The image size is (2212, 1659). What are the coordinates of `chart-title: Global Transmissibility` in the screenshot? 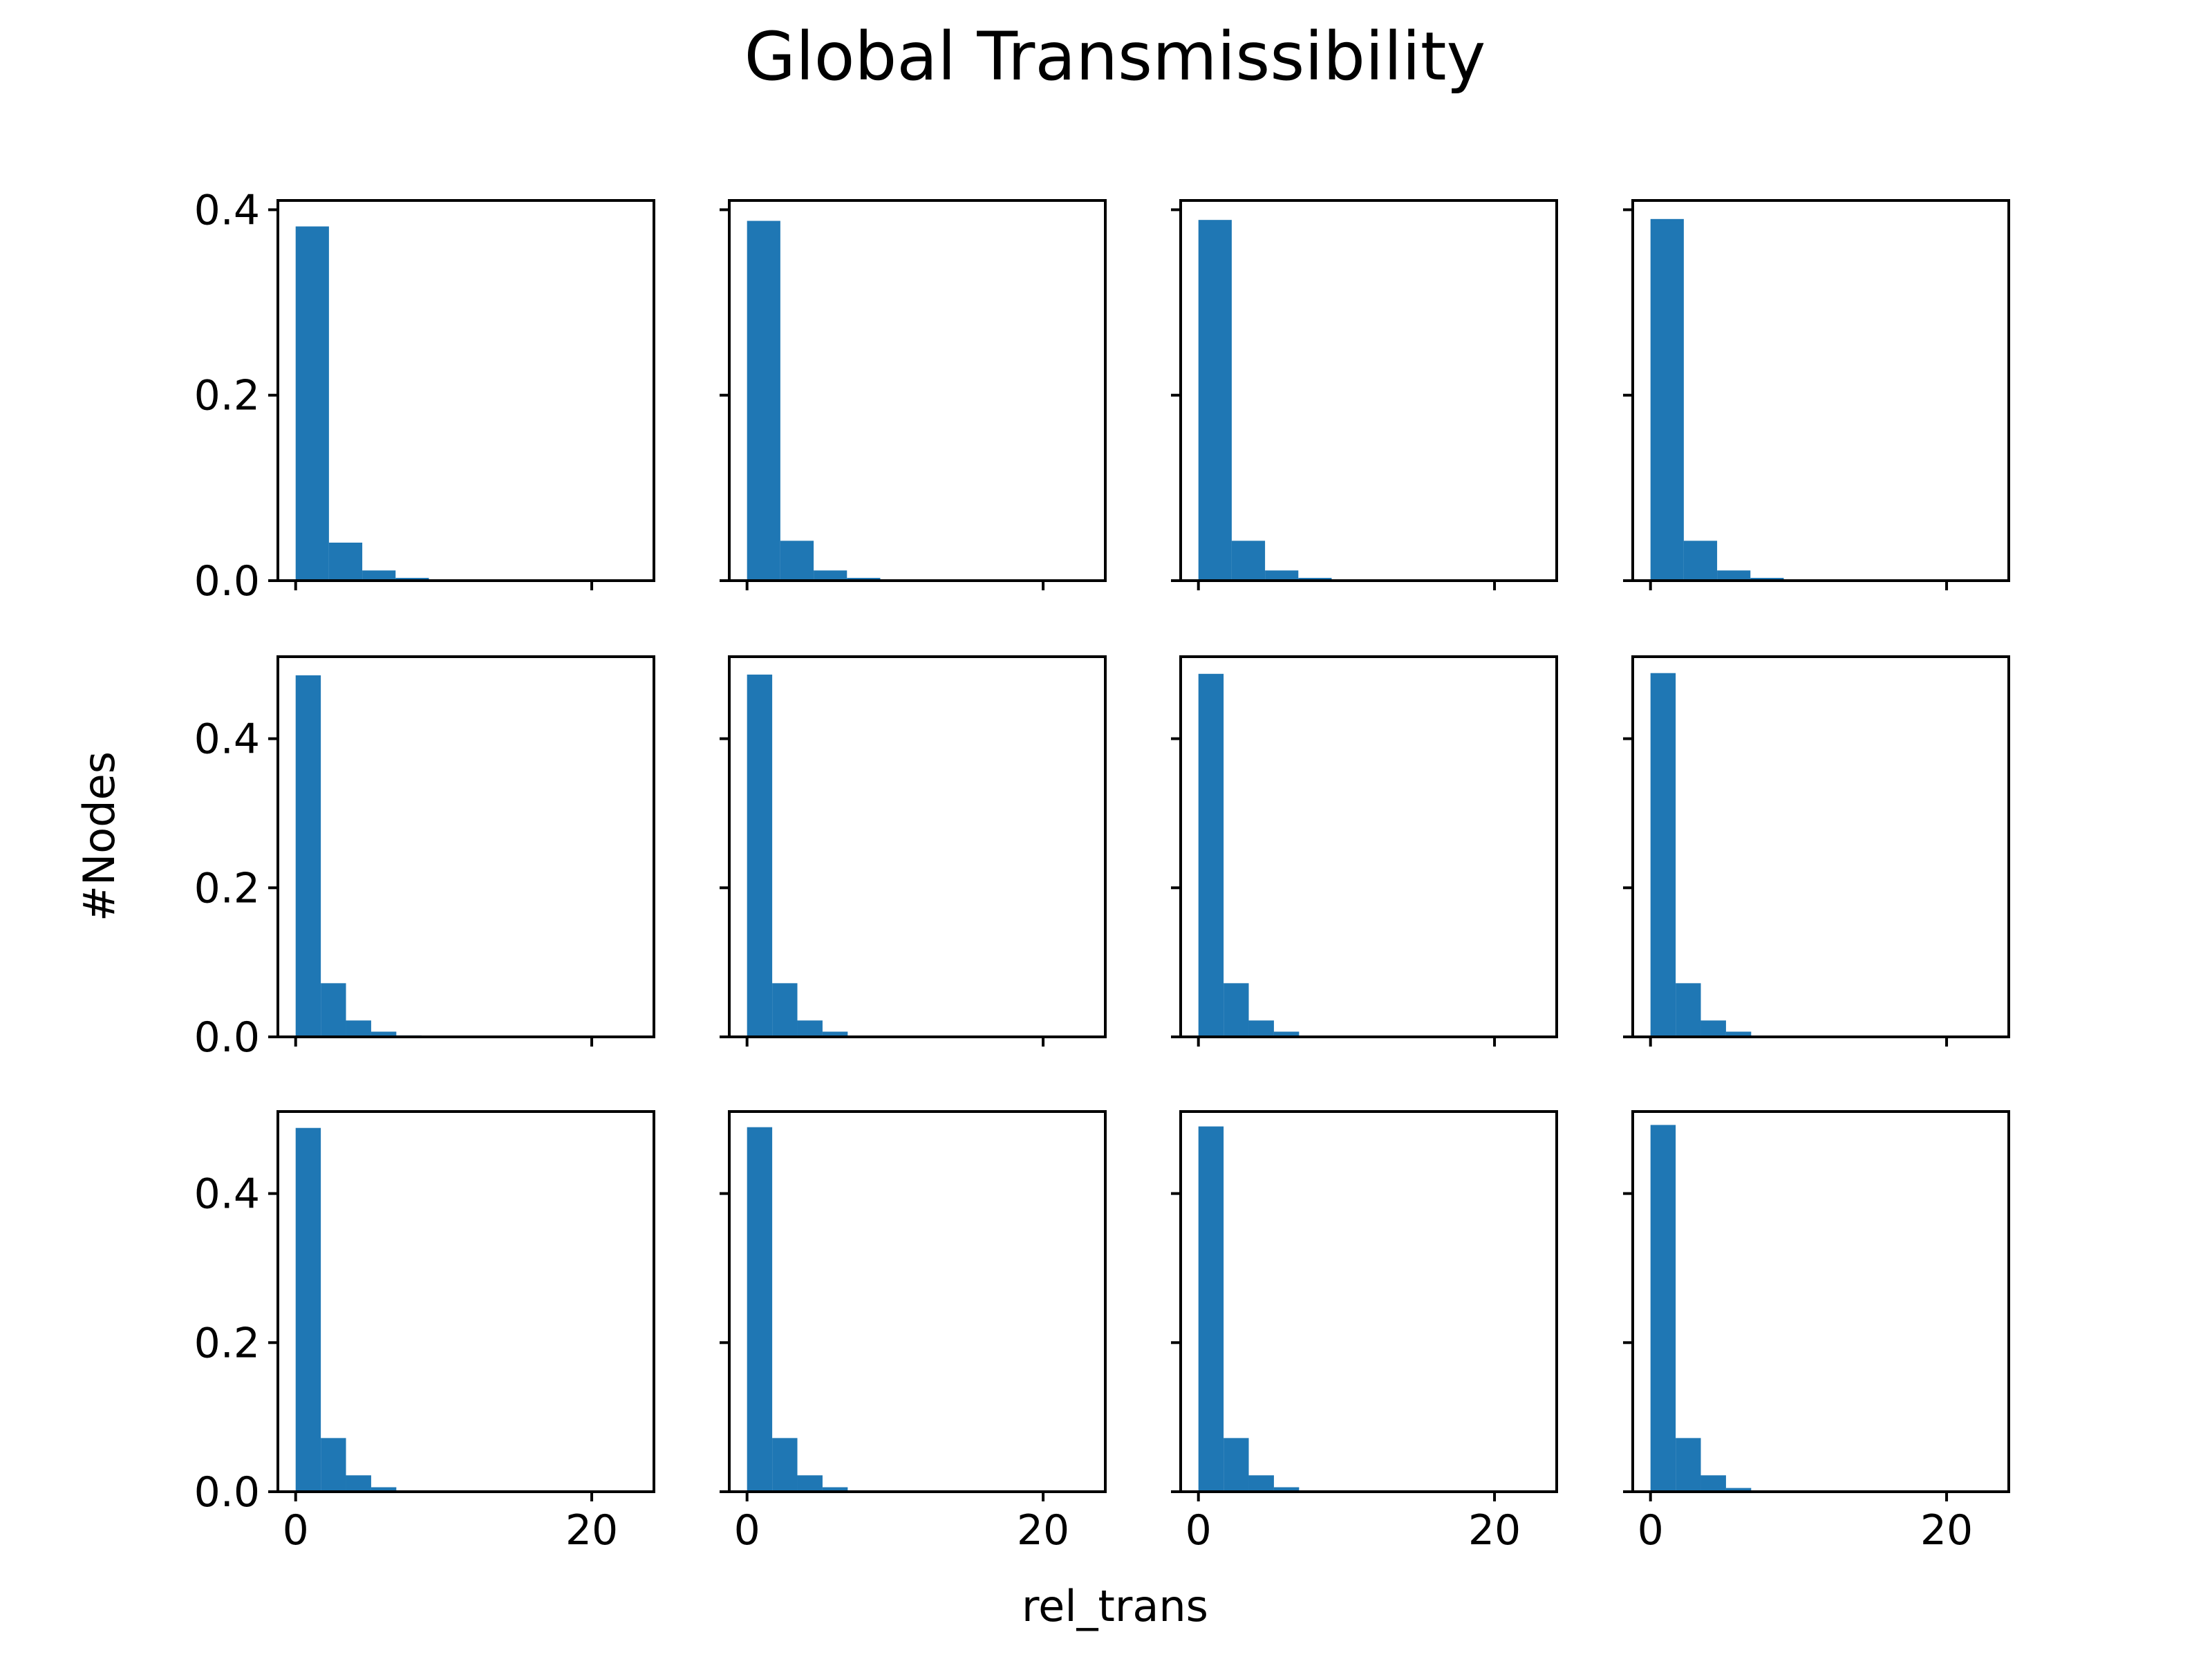 It's located at (1115, 56).